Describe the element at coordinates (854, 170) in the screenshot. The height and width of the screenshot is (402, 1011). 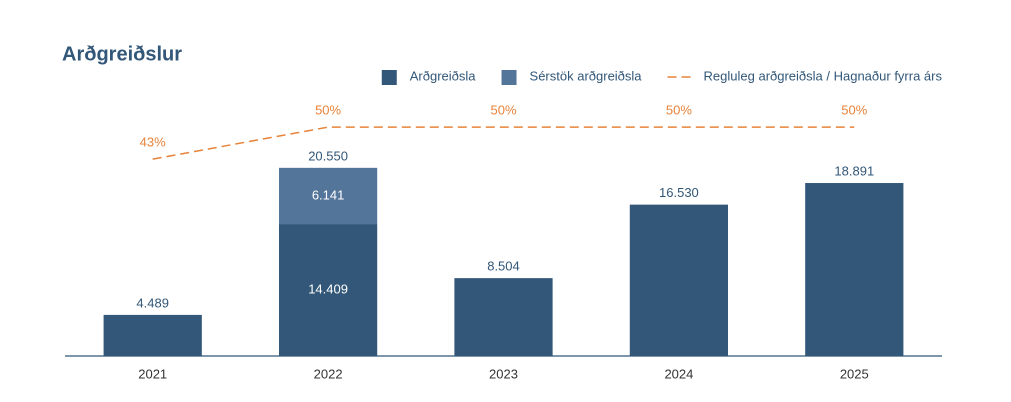
I see `data-label: 18.891` at that location.